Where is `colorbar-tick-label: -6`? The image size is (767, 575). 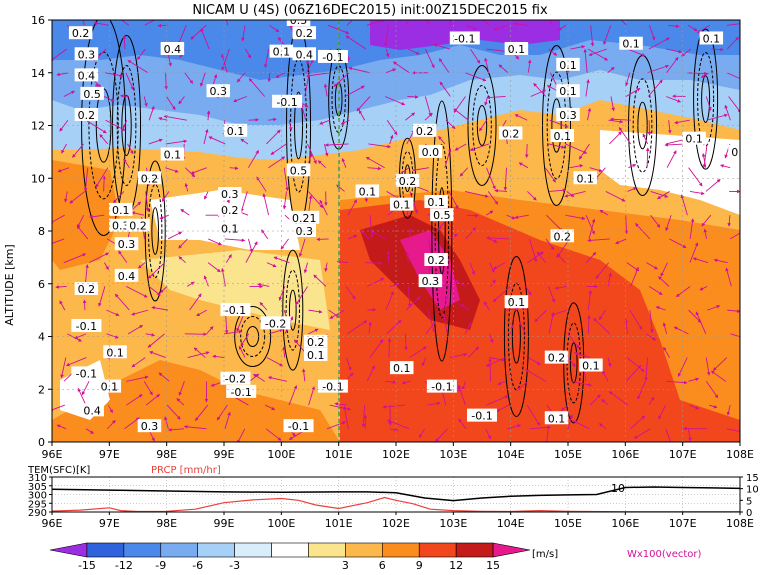 colorbar-tick-label: -6 is located at coordinates (197, 565).